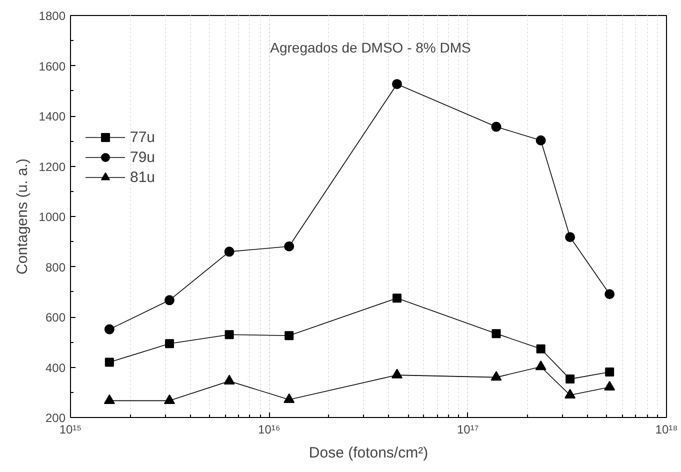 Image resolution: width=681 pixels, height=472 pixels. I want to click on y-tick-label: 600, so click(55, 317).